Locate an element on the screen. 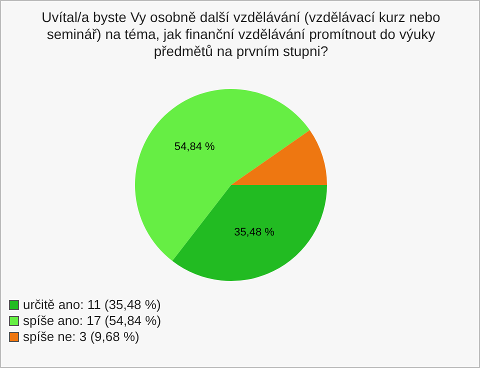 The image size is (480, 368). data-label: 35,48 % is located at coordinates (254, 232).